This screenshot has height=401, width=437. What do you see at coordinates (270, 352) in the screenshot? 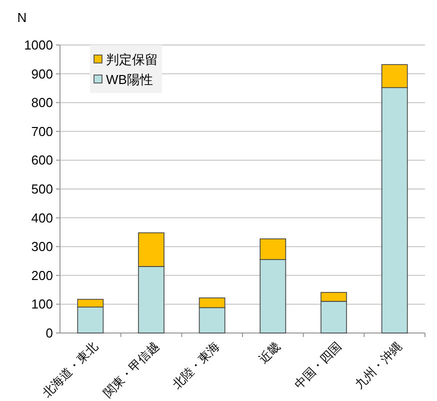
I see `x-tick-label: 近畿` at bounding box center [270, 352].